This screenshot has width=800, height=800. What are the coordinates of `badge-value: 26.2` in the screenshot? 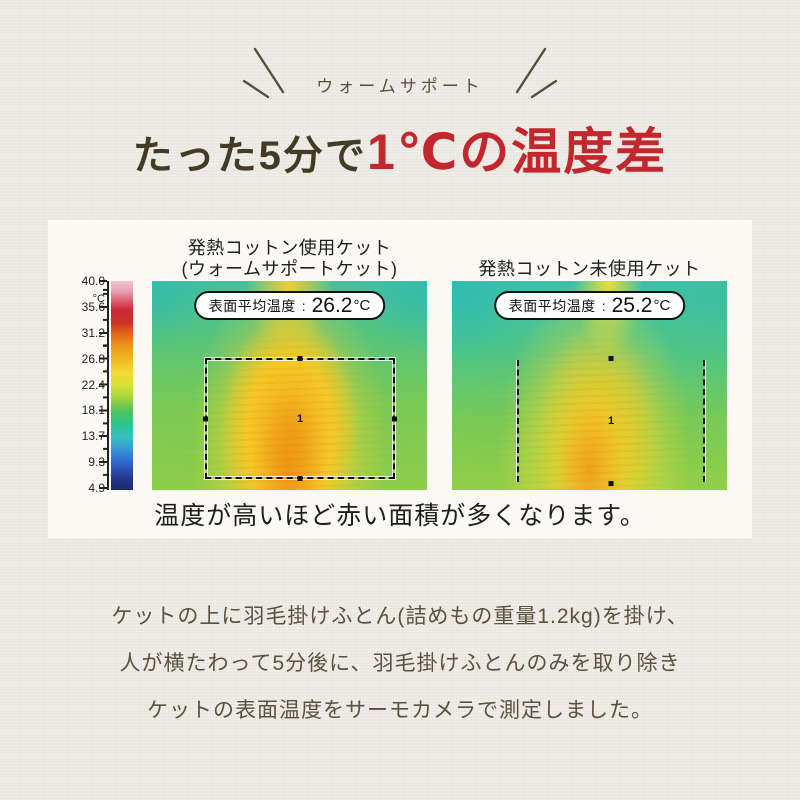 It's located at (332, 305).